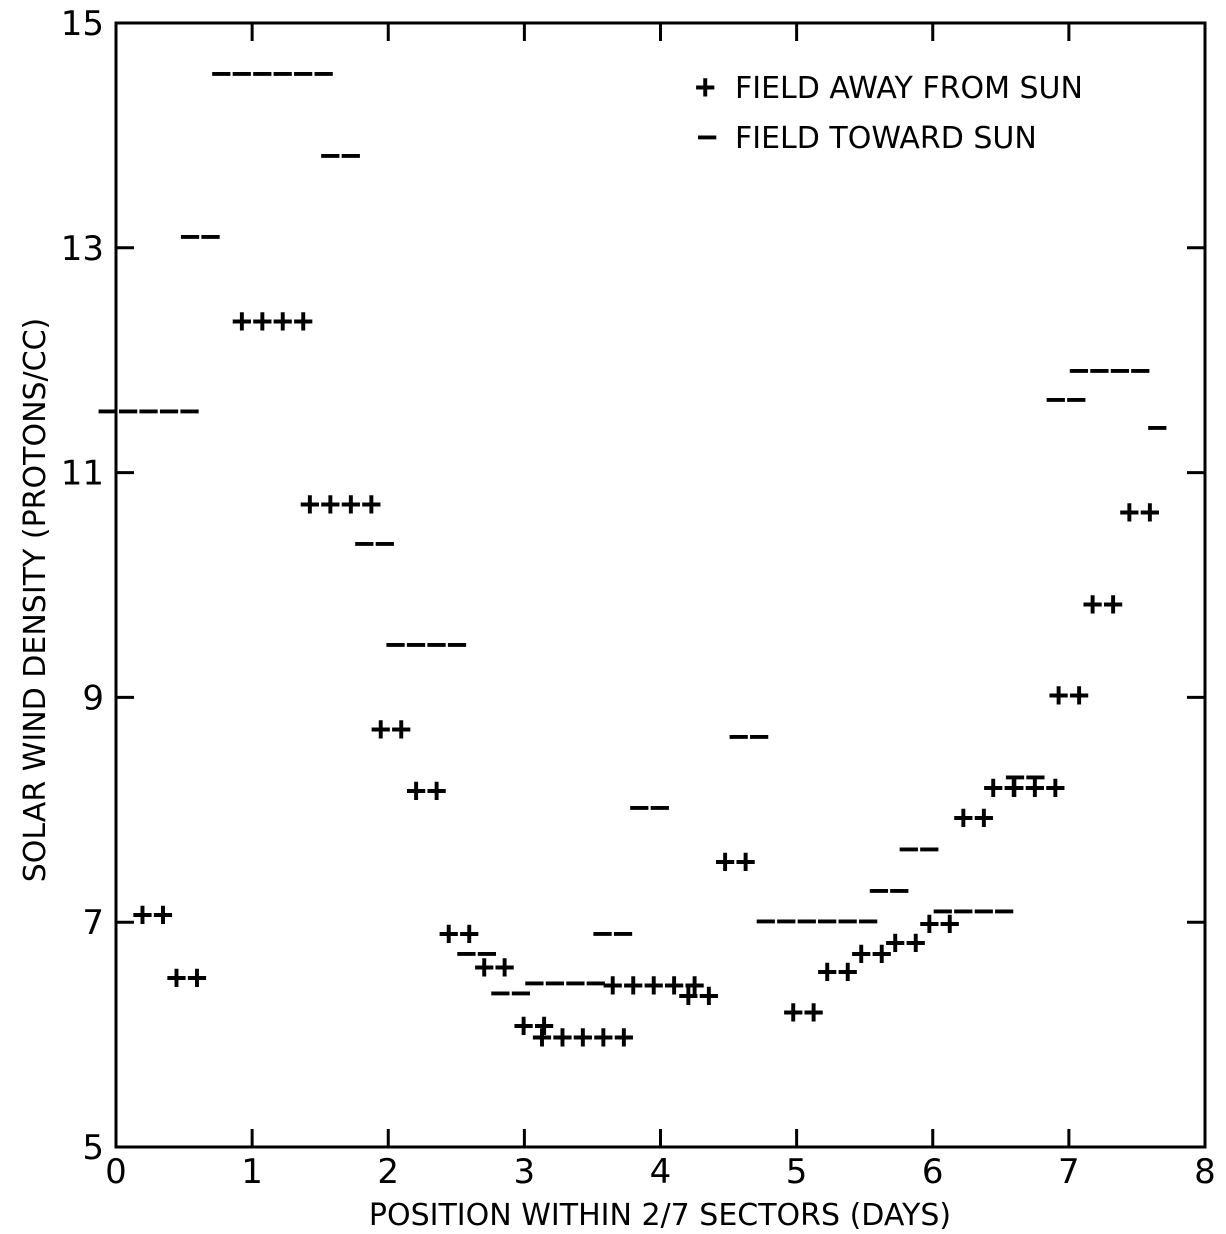 The height and width of the screenshot is (1234, 1226). Describe the element at coordinates (735, 862) in the screenshot. I see `away-point-12: ++` at that location.